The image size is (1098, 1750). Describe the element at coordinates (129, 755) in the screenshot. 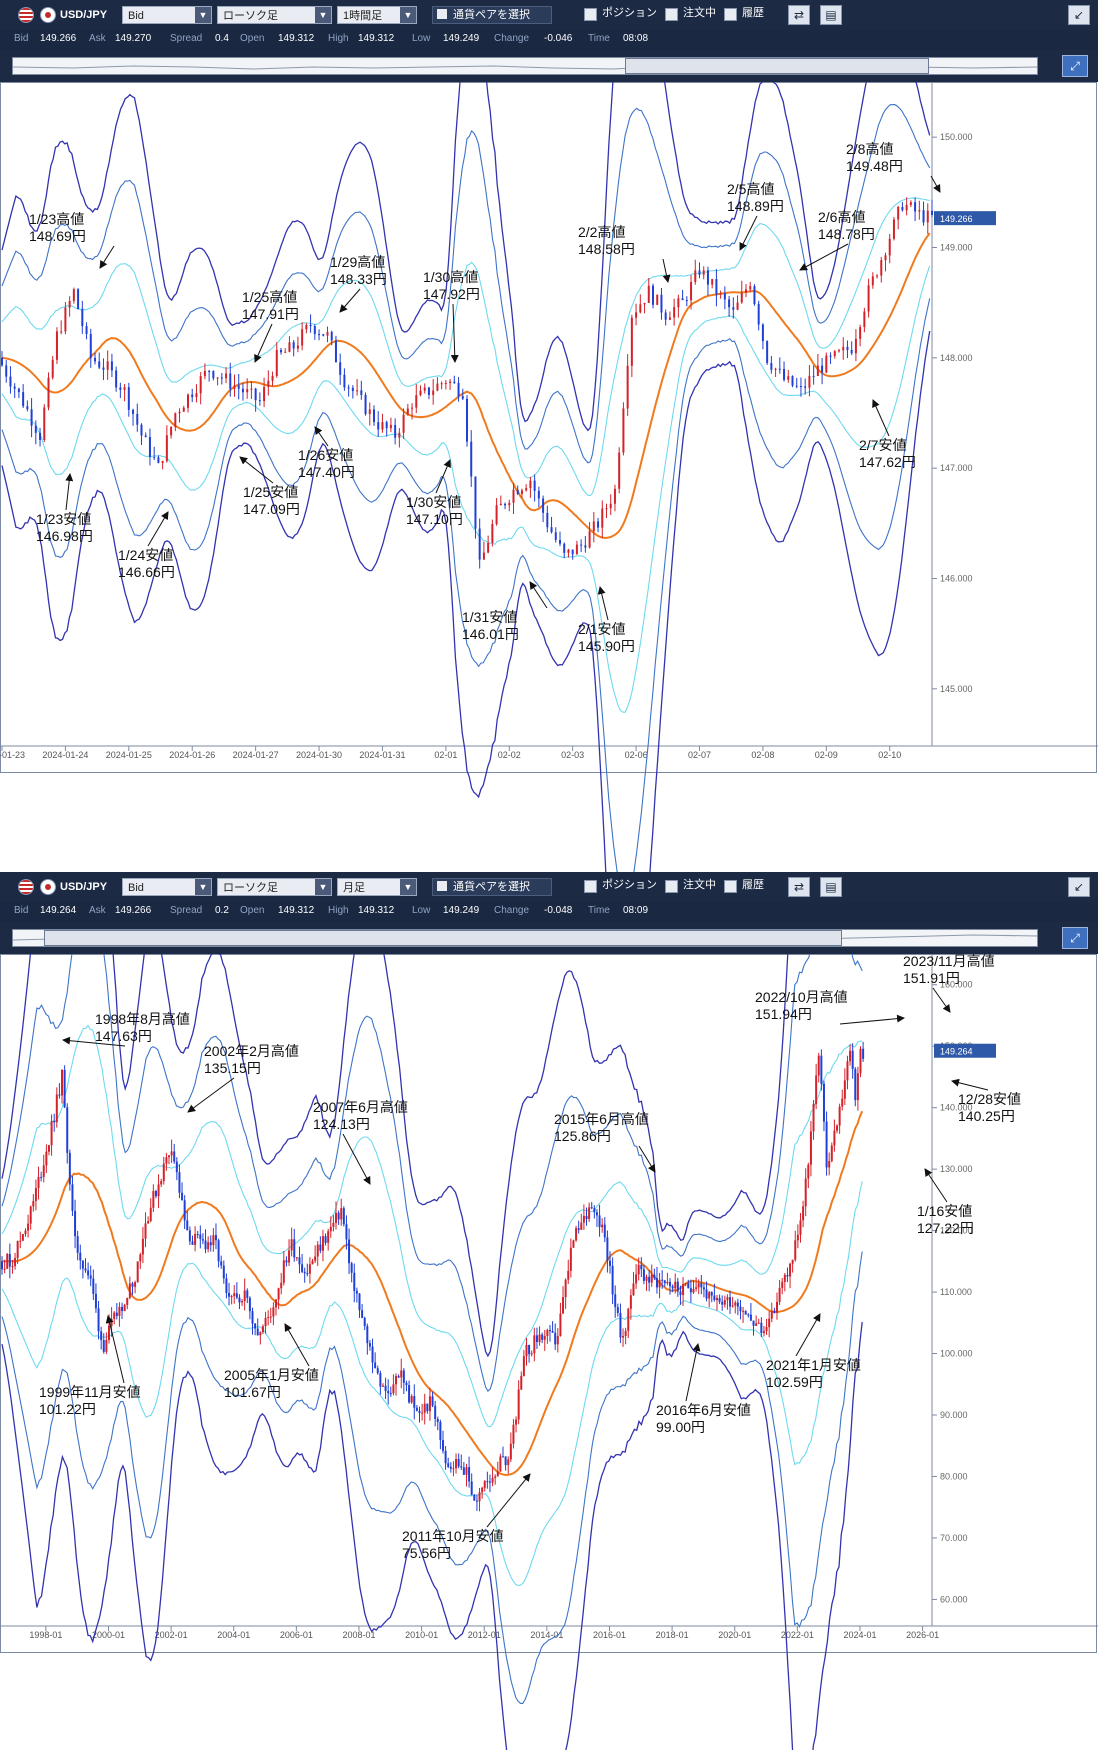

I see `x-tick-label: 2024-01-25` at that location.